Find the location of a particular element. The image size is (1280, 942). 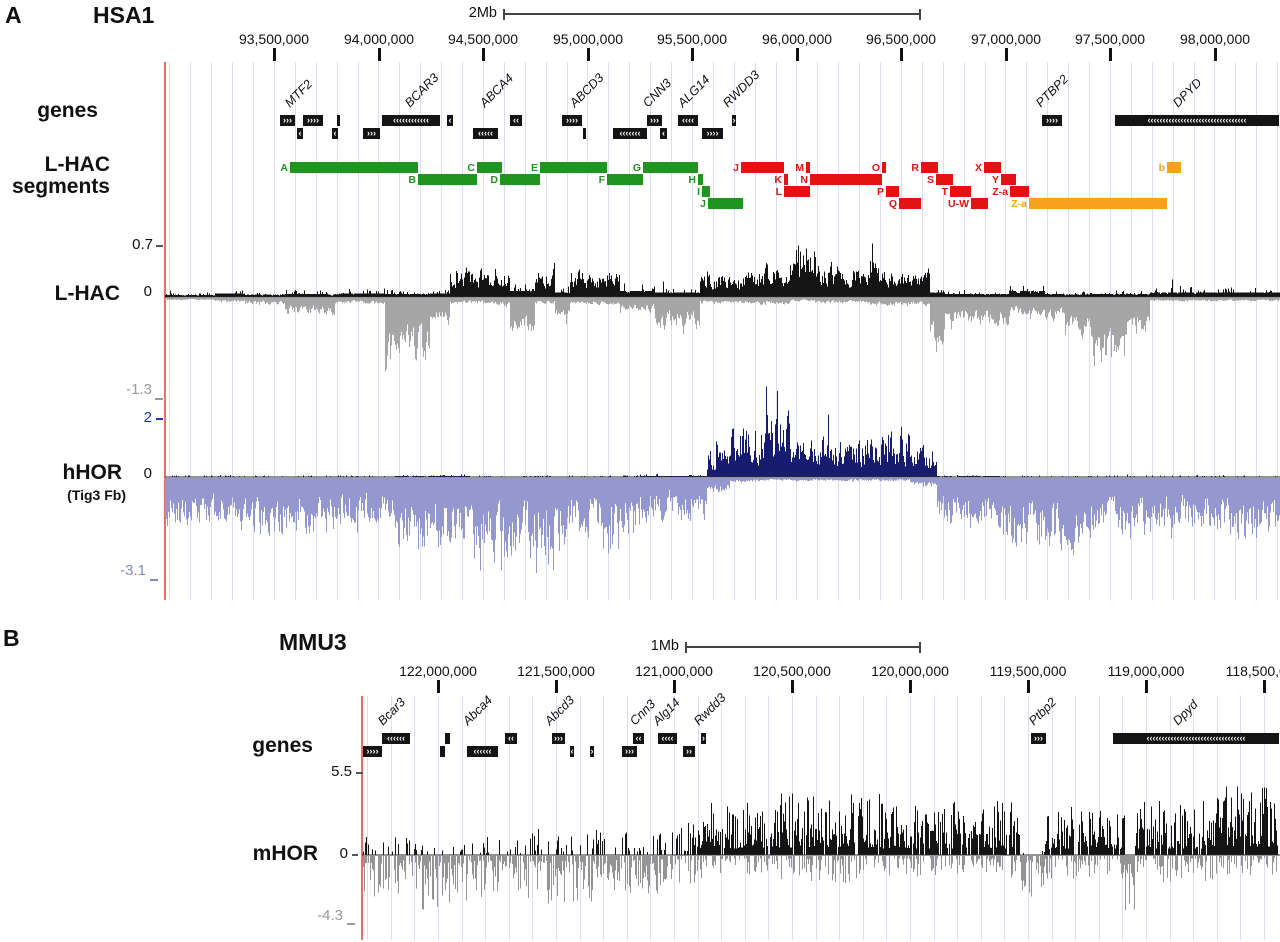

lhac-segment-letter-R: R is located at coordinates (915, 167).